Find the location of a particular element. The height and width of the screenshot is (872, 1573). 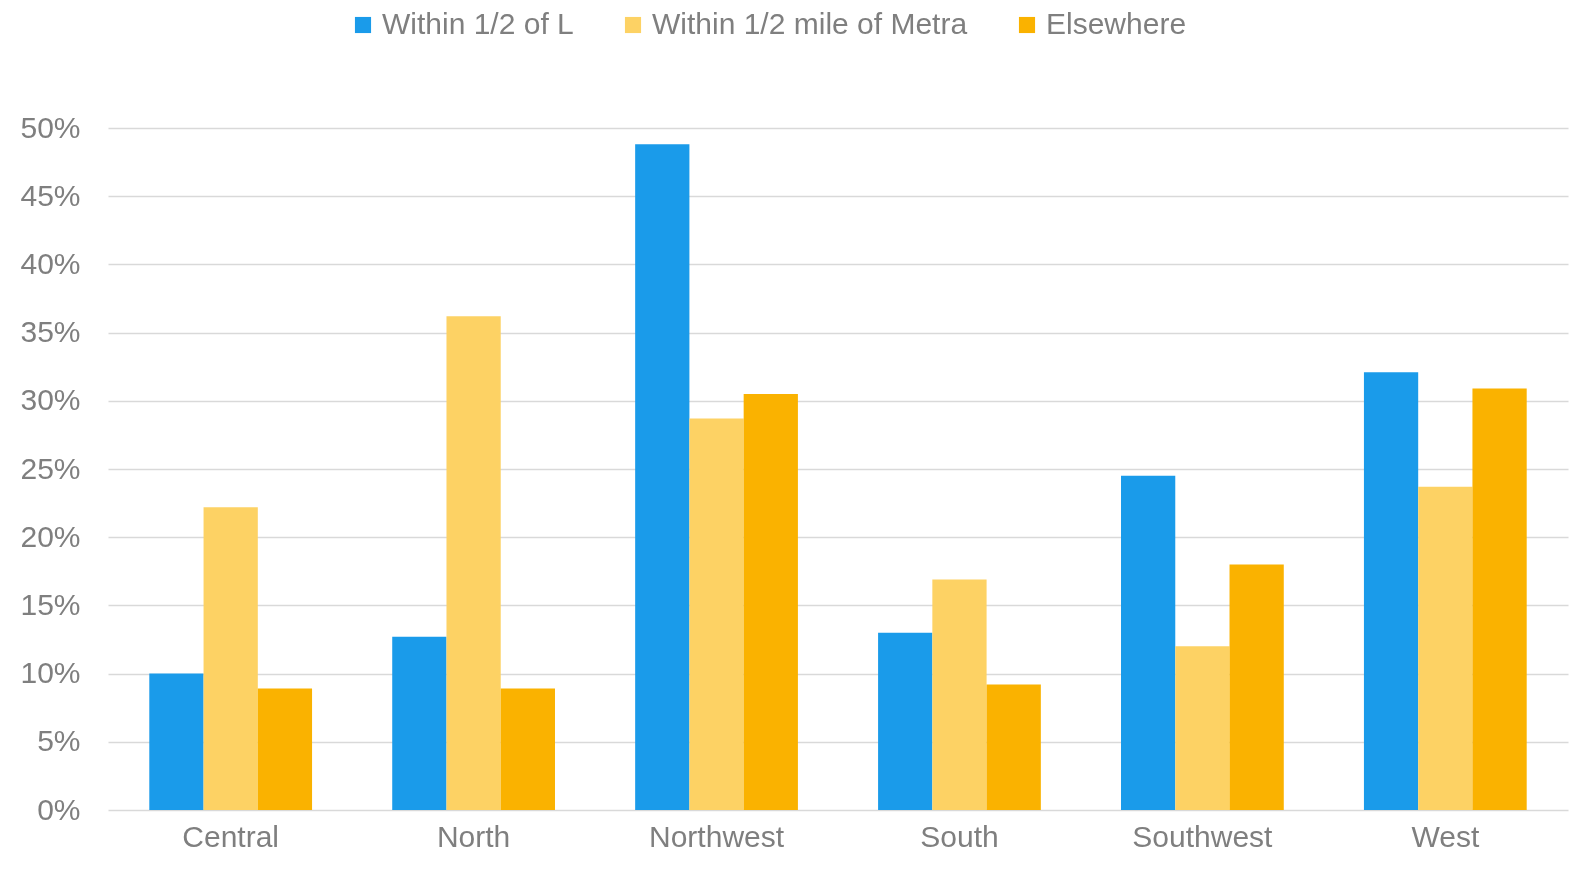

y-tick-label: 5% is located at coordinates (59, 741).